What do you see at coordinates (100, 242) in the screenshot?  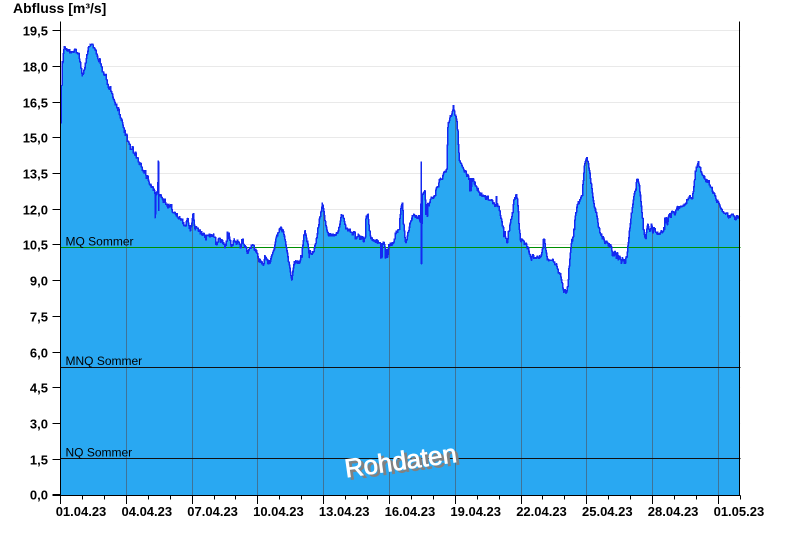 I see `svg-text: MQ Sommer` at bounding box center [100, 242].